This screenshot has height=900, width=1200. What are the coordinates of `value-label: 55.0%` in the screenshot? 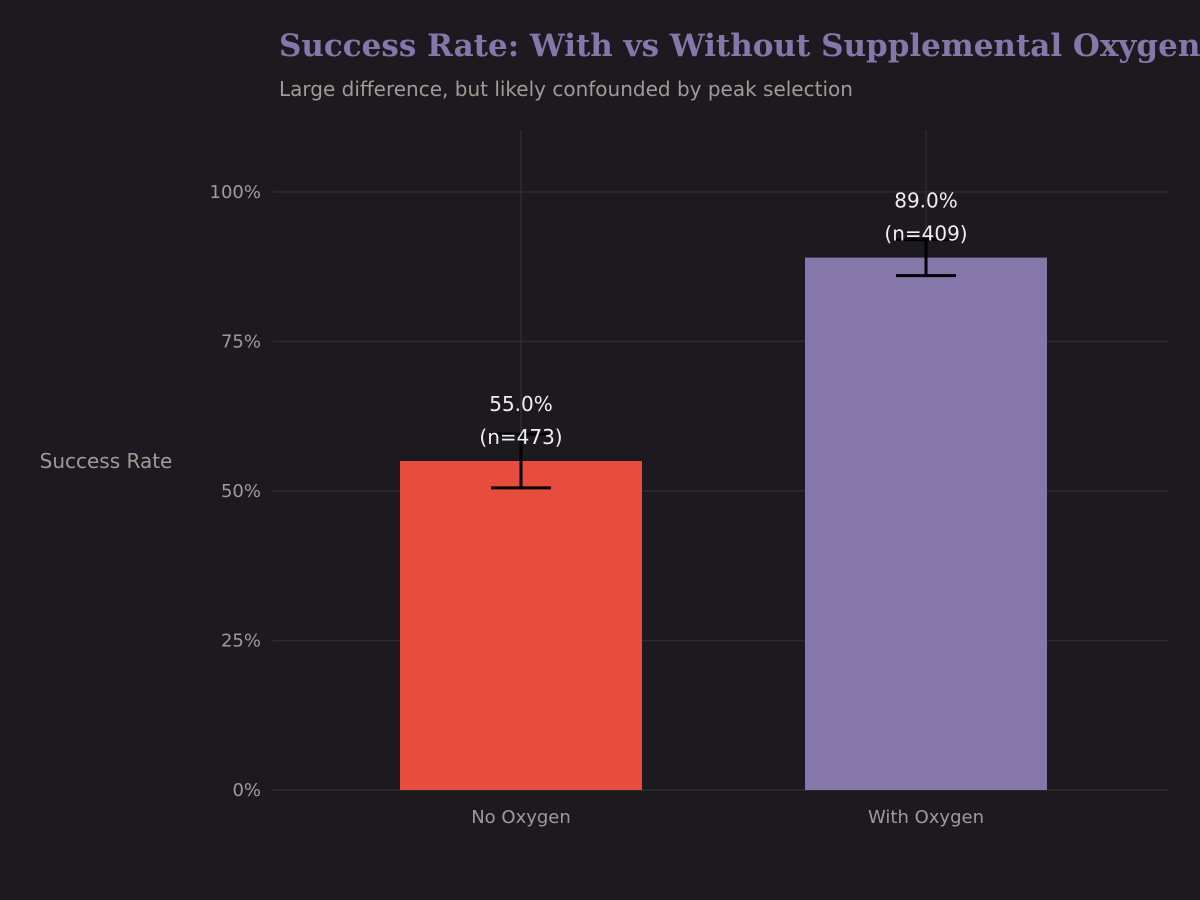 It's located at (521, 404).